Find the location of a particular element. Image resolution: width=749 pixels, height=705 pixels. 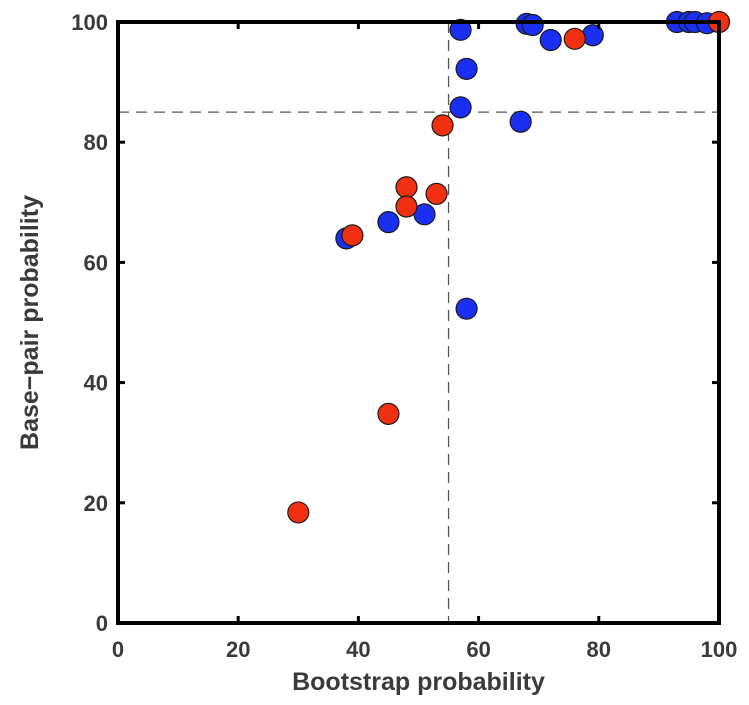

y-tick-label: 40 is located at coordinates (96, 383).